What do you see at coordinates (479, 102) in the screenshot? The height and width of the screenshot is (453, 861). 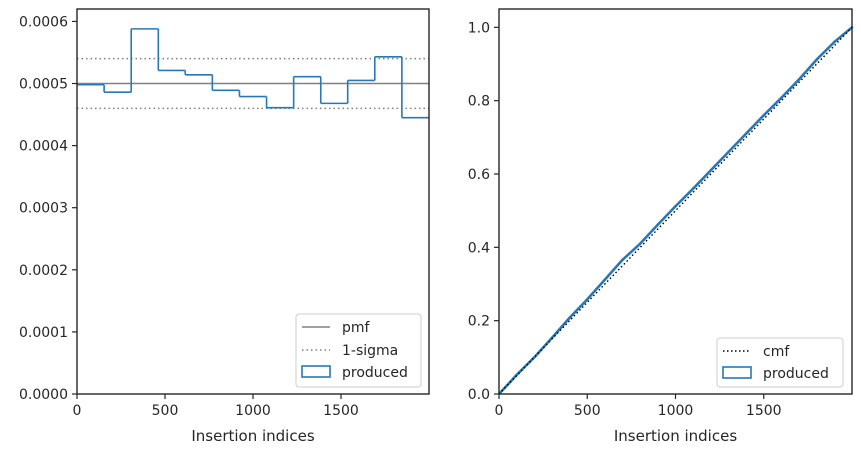 I see `y-tick-label: 0.8` at bounding box center [479, 102].